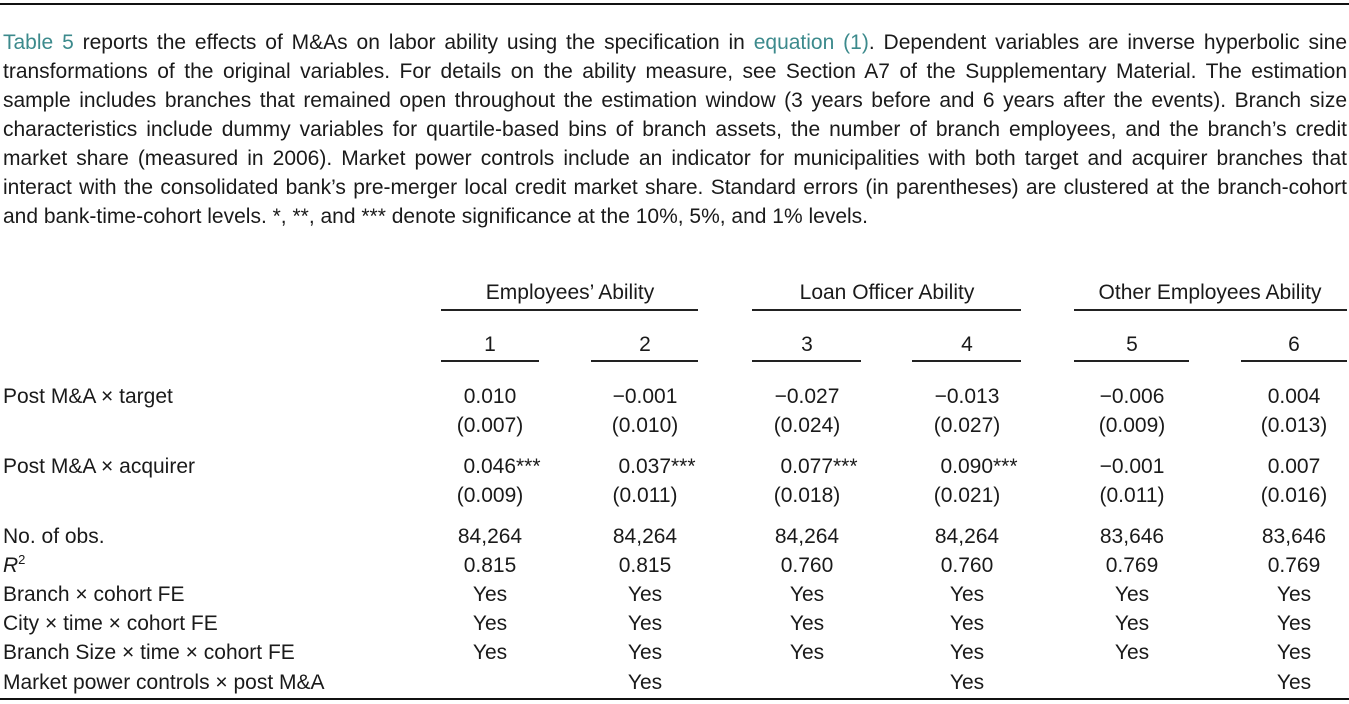  Describe the element at coordinates (164, 682) in the screenshot. I see `row-label: Market power controls × post M&A` at that location.